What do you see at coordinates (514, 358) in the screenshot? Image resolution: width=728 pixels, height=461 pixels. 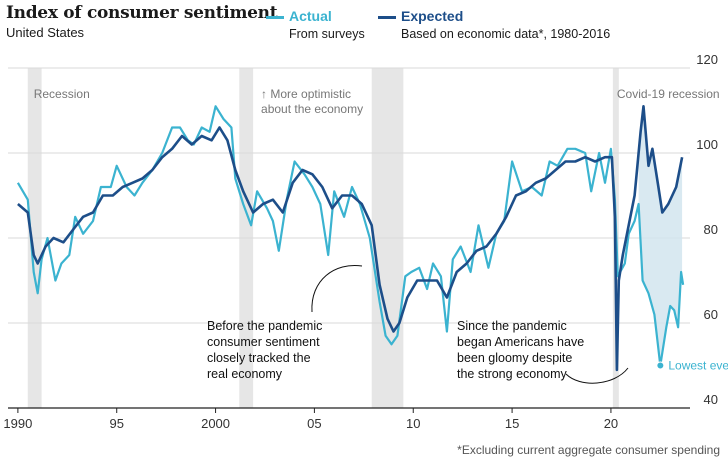 I see `annotation-since-line-2: been gloomy despite` at bounding box center [514, 358].